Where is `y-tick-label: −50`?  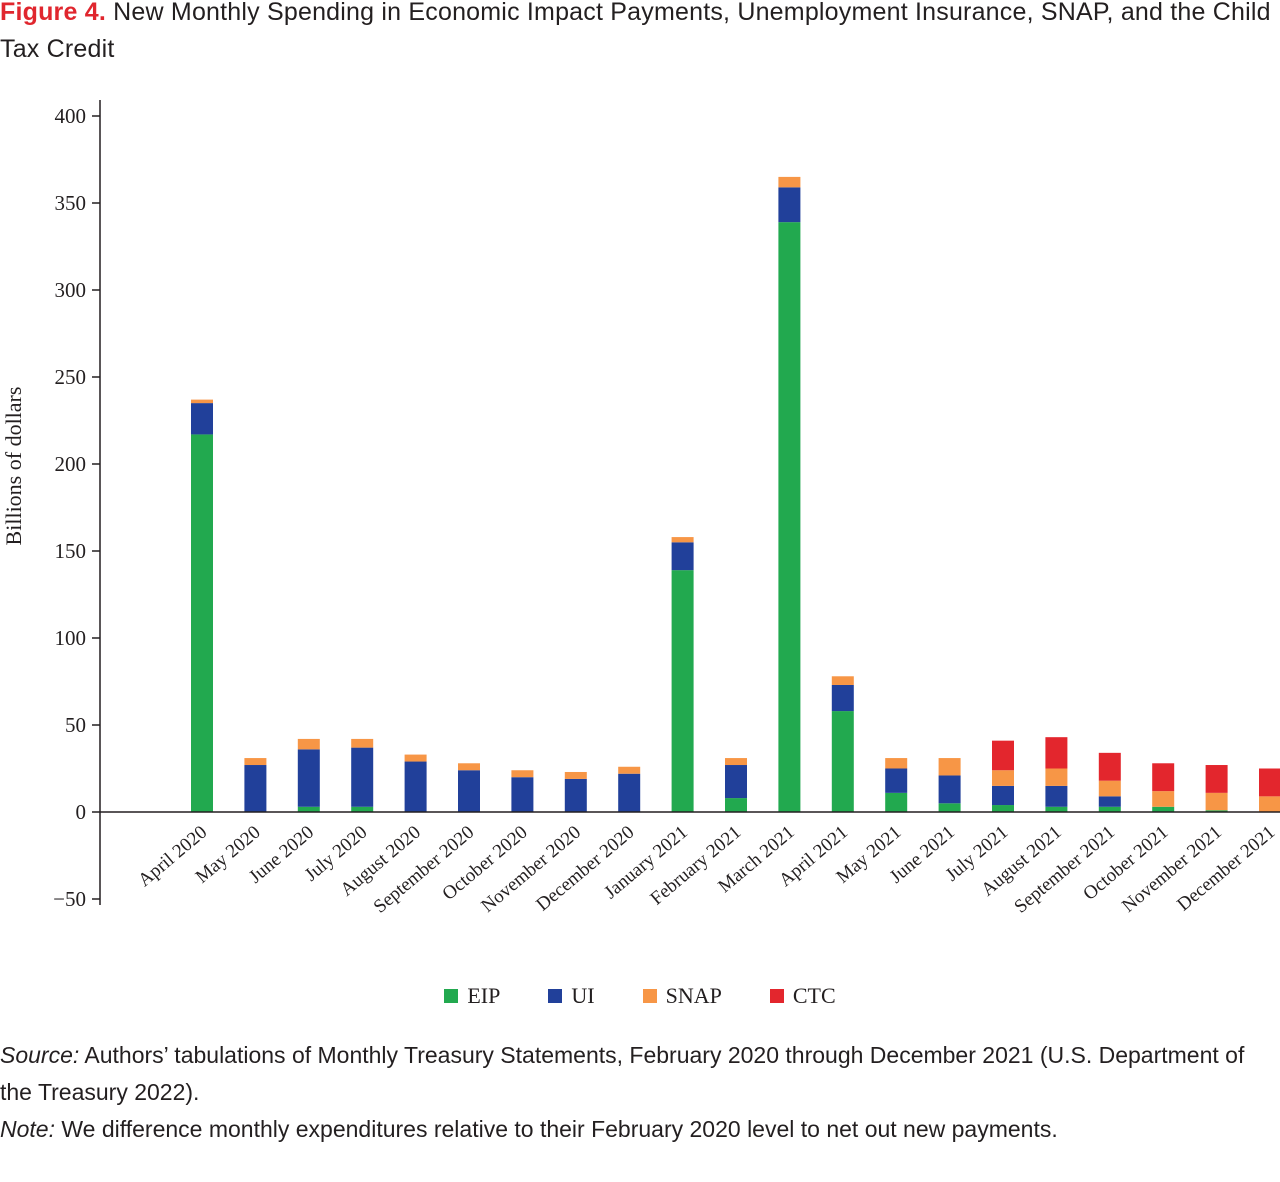 y-tick-label: −50 is located at coordinates (69, 899).